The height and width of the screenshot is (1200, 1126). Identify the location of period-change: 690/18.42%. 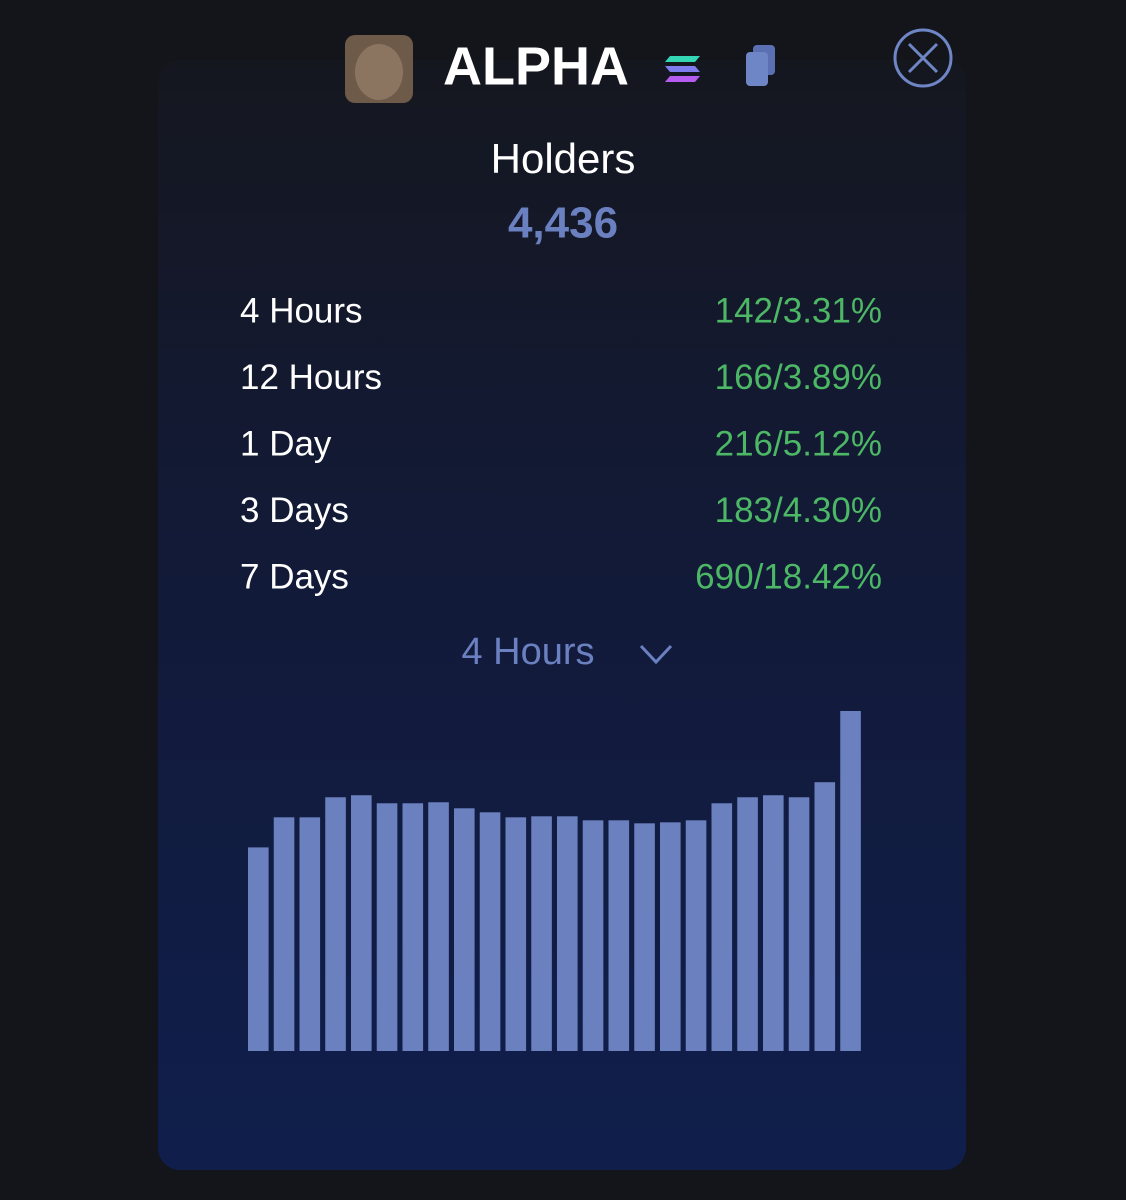
(788, 576).